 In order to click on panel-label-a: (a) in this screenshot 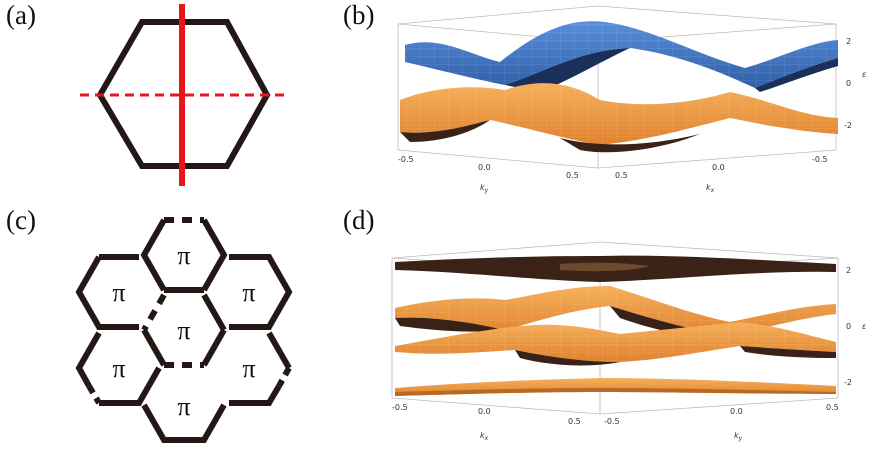, I will do `click(21, 15)`.